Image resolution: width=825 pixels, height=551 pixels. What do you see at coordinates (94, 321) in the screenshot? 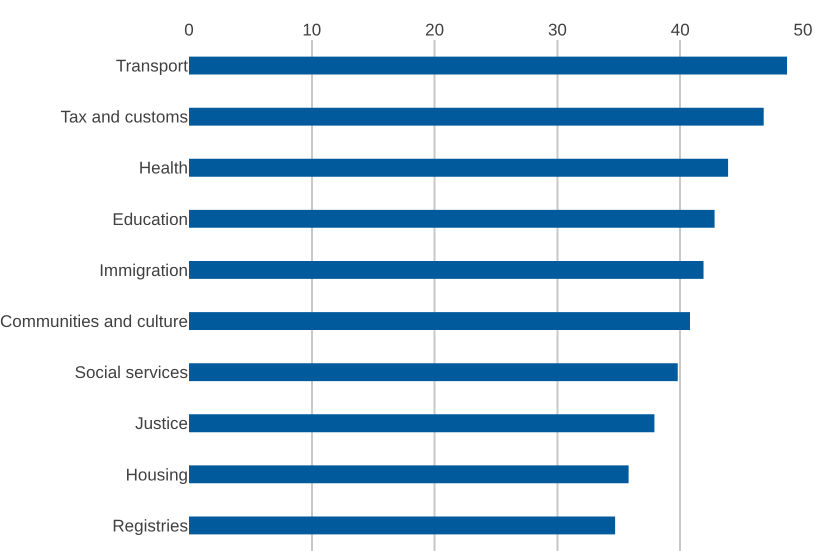
I see `y-tick-label: Communities and culture` at bounding box center [94, 321].